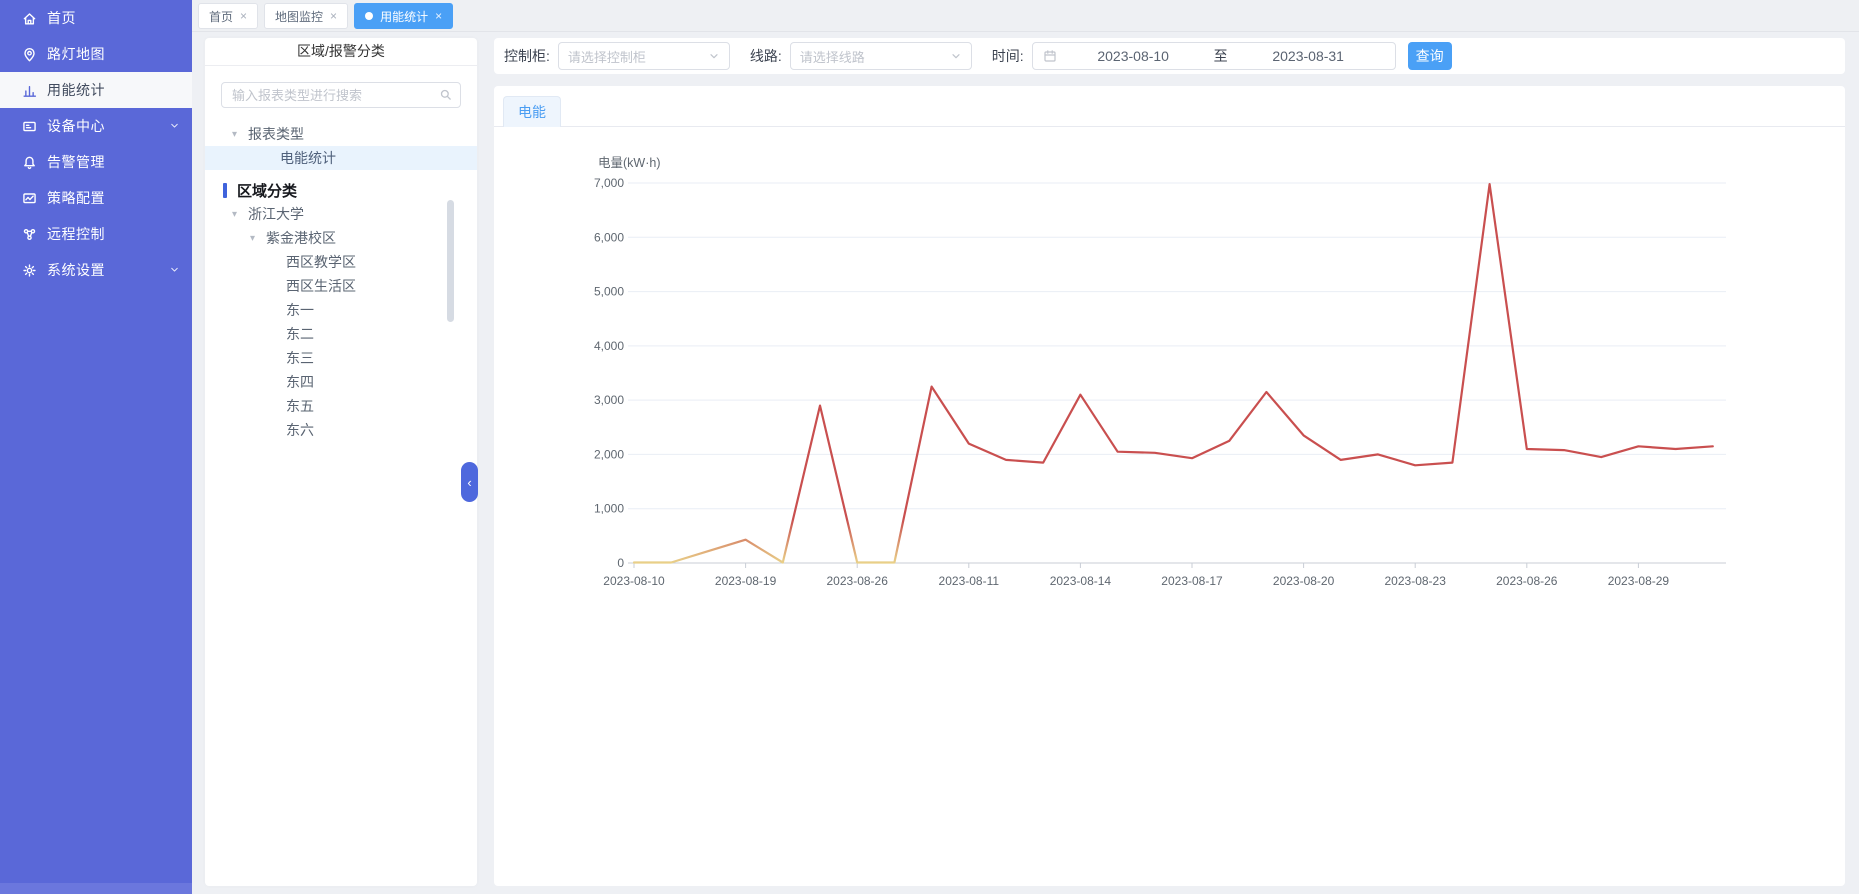  What do you see at coordinates (341, 310) in the screenshot?
I see `tree-item: 东一` at bounding box center [341, 310].